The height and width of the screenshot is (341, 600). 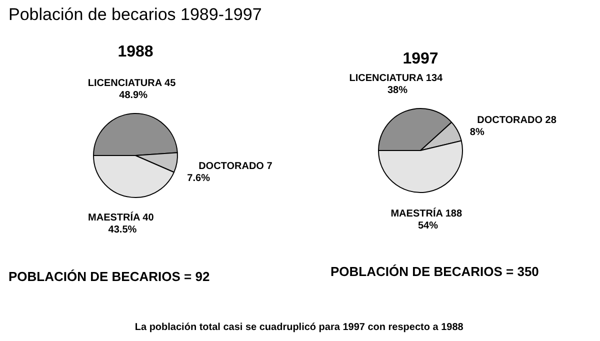 What do you see at coordinates (109, 276) in the screenshot?
I see `text: POBLACIÓN DE BECARIOS = 92` at bounding box center [109, 276].